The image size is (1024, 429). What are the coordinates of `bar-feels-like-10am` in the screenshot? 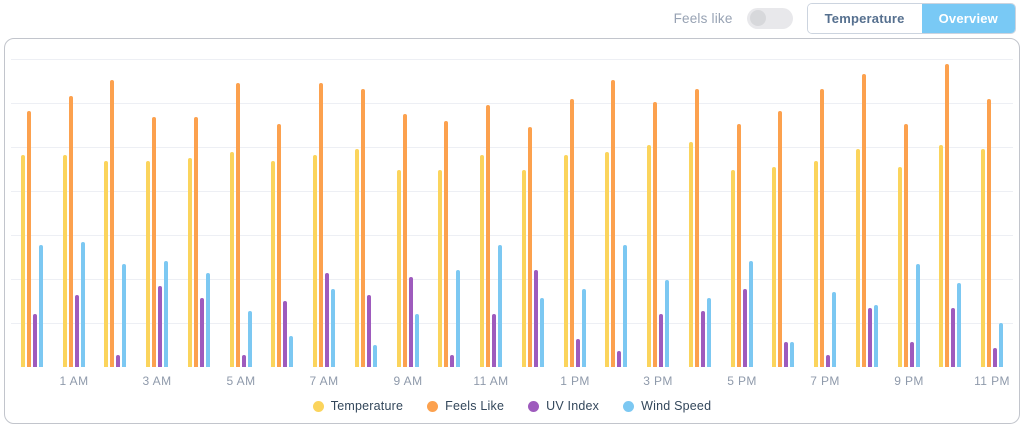 It's located at (446, 244).